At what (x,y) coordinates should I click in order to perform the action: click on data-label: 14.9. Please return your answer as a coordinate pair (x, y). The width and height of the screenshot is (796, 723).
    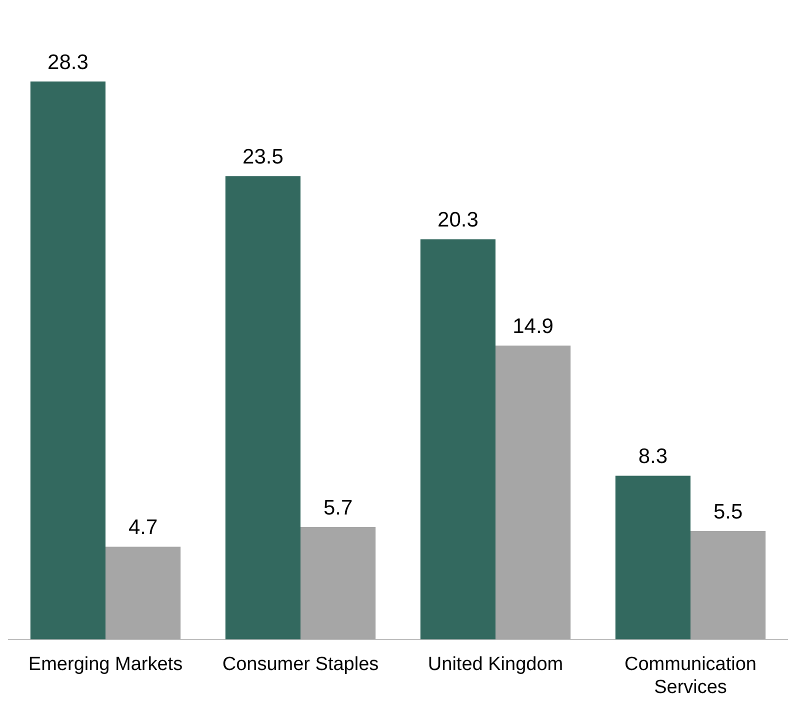
    Looking at the image, I should click on (533, 326).